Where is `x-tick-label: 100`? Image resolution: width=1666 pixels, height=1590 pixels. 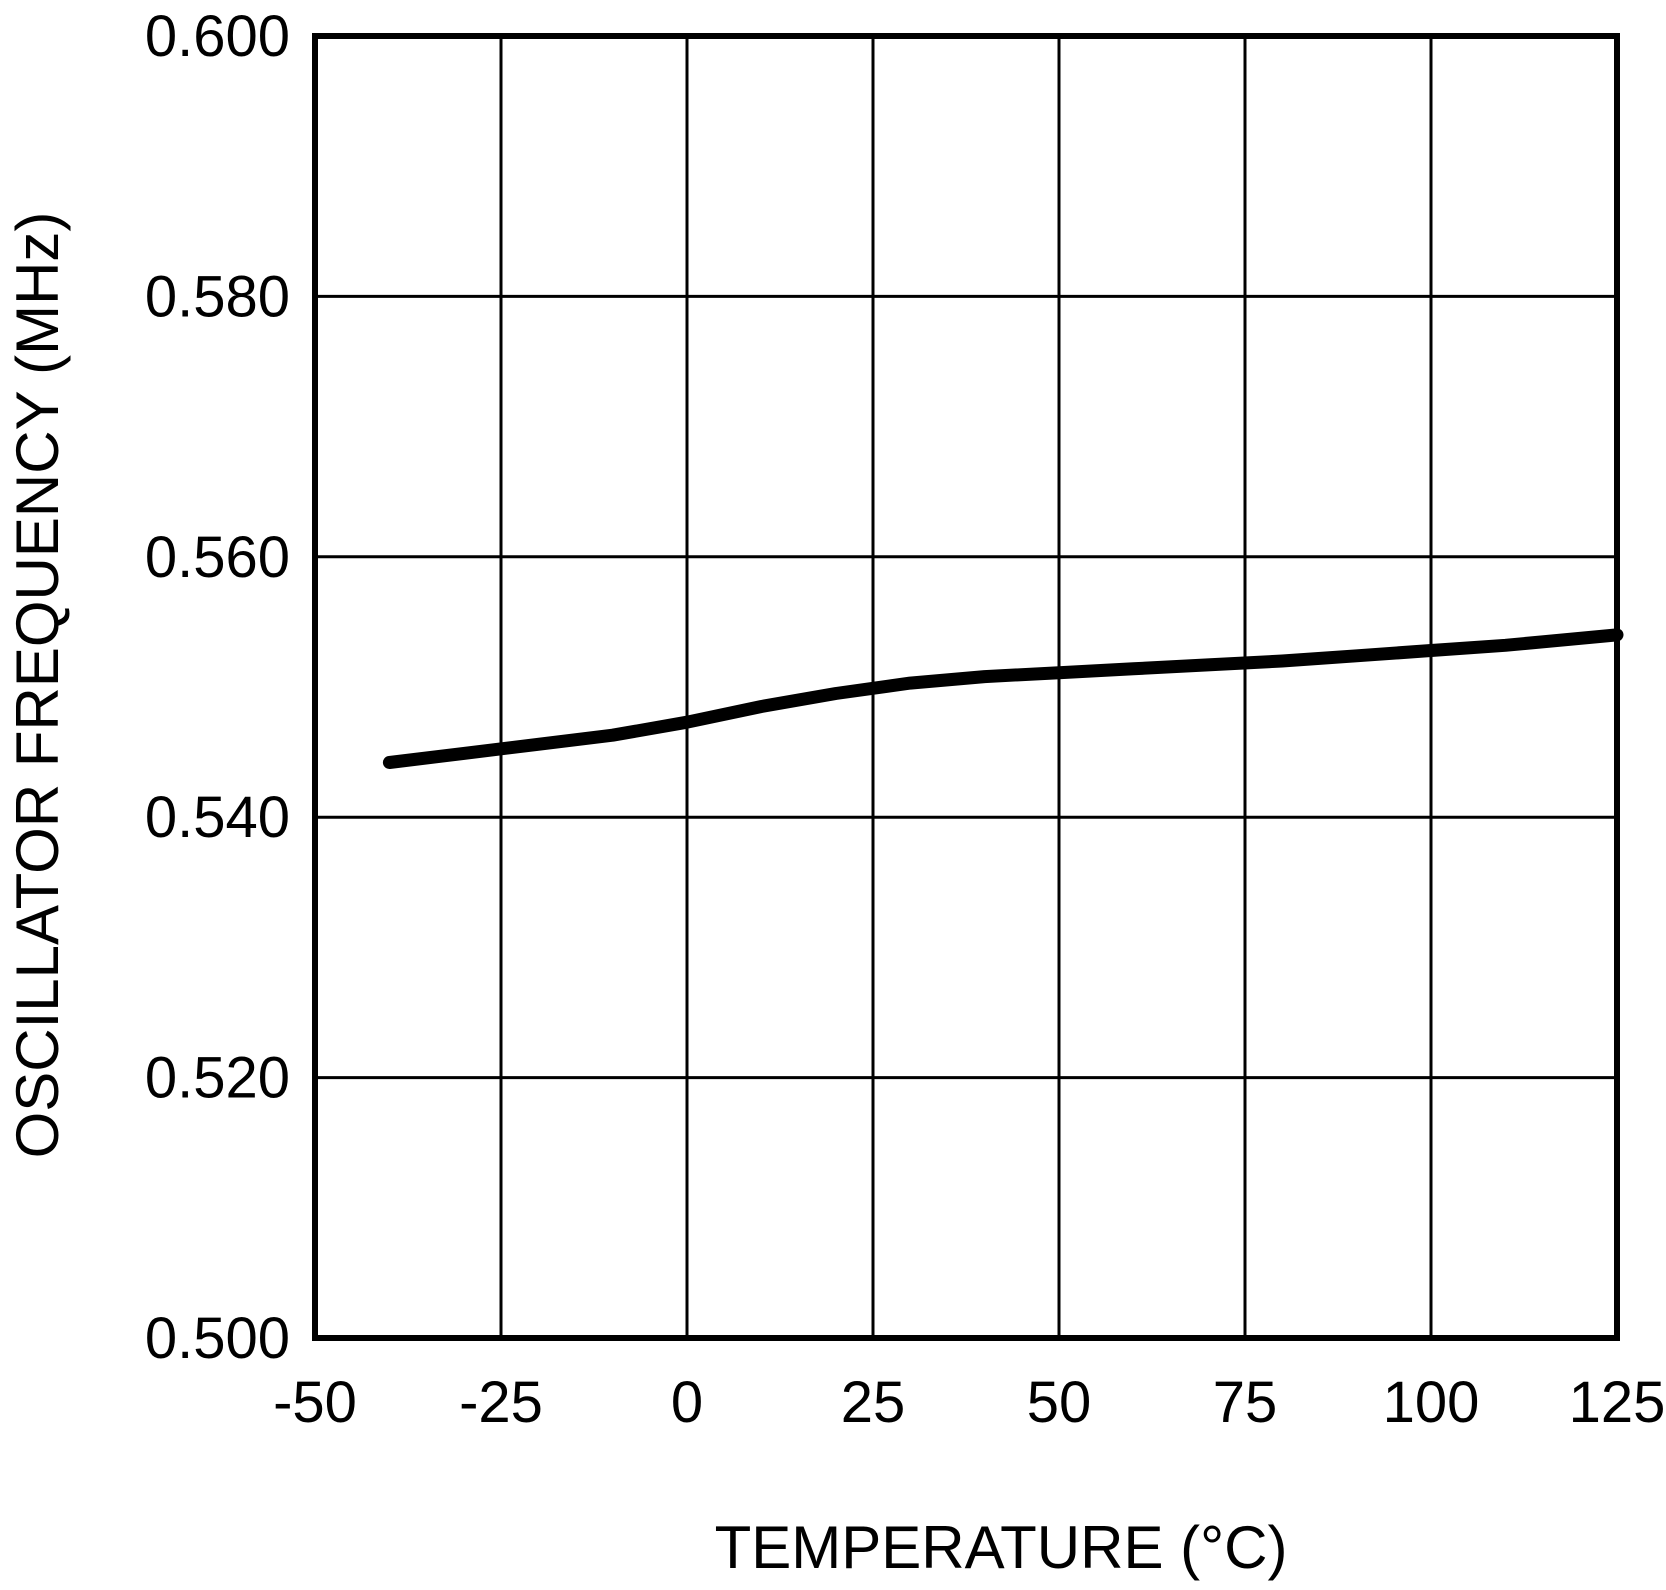 x-tick-label: 100 is located at coordinates (1431, 1402).